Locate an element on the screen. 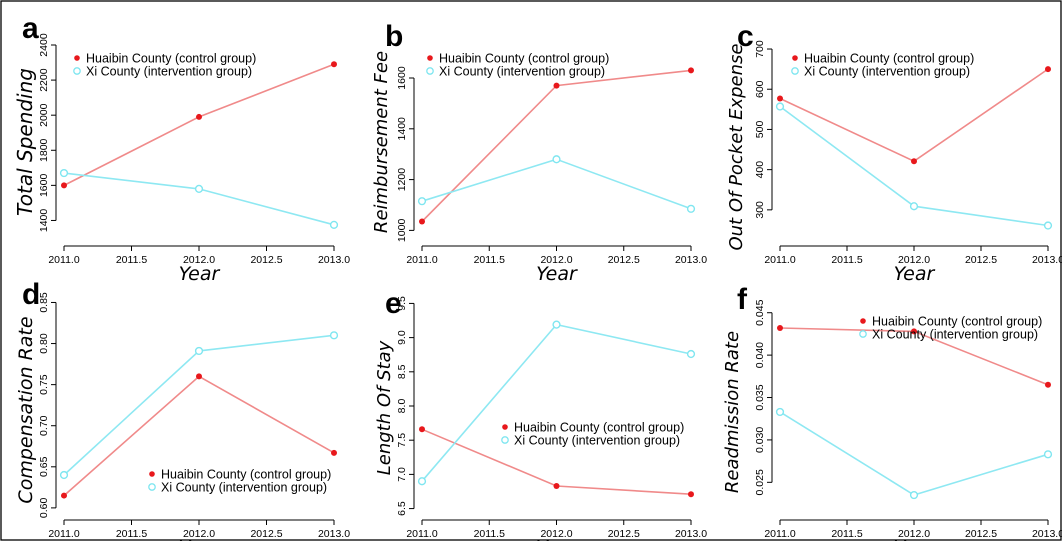  y-tick-label: 9.0 is located at coordinates (402, 337).